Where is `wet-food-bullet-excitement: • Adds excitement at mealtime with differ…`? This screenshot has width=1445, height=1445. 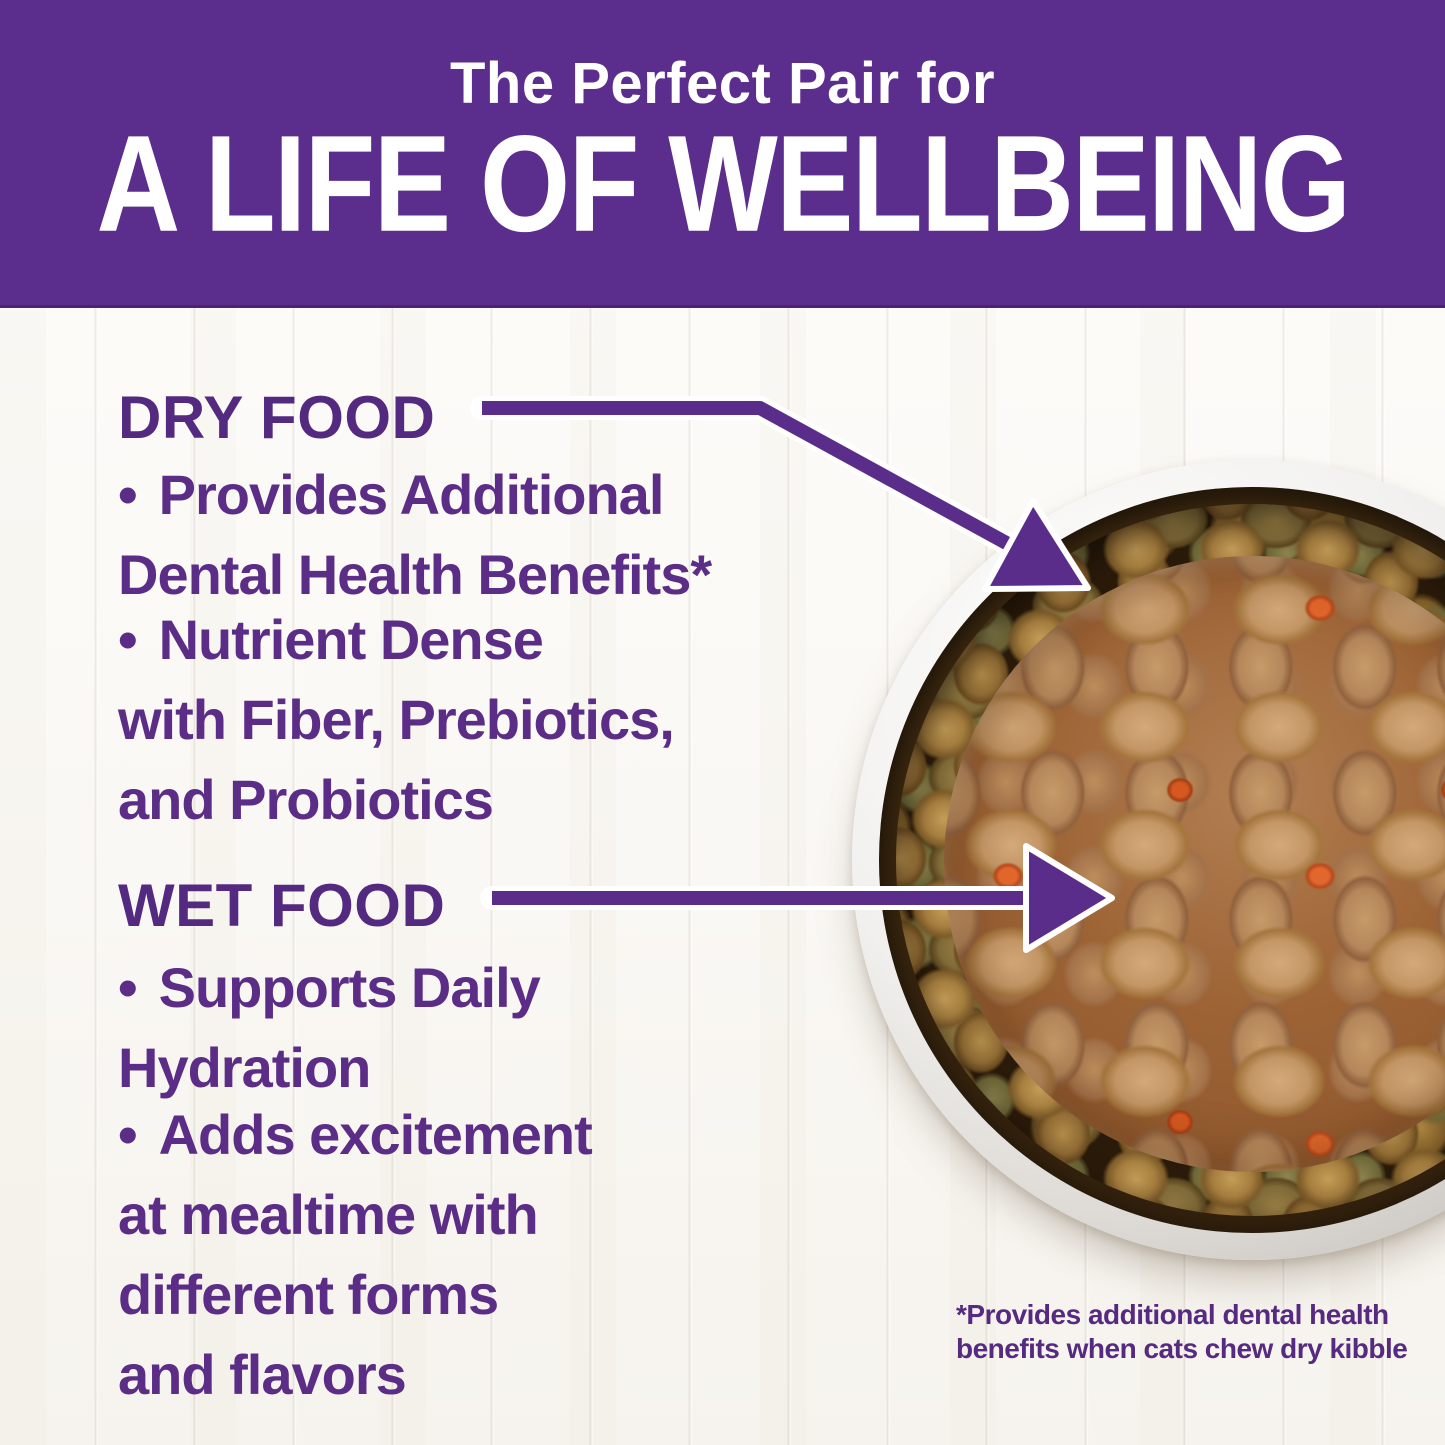 wet-food-bullet-excitement: • Adds excitement at mealtime with differ… is located at coordinates (355, 1255).